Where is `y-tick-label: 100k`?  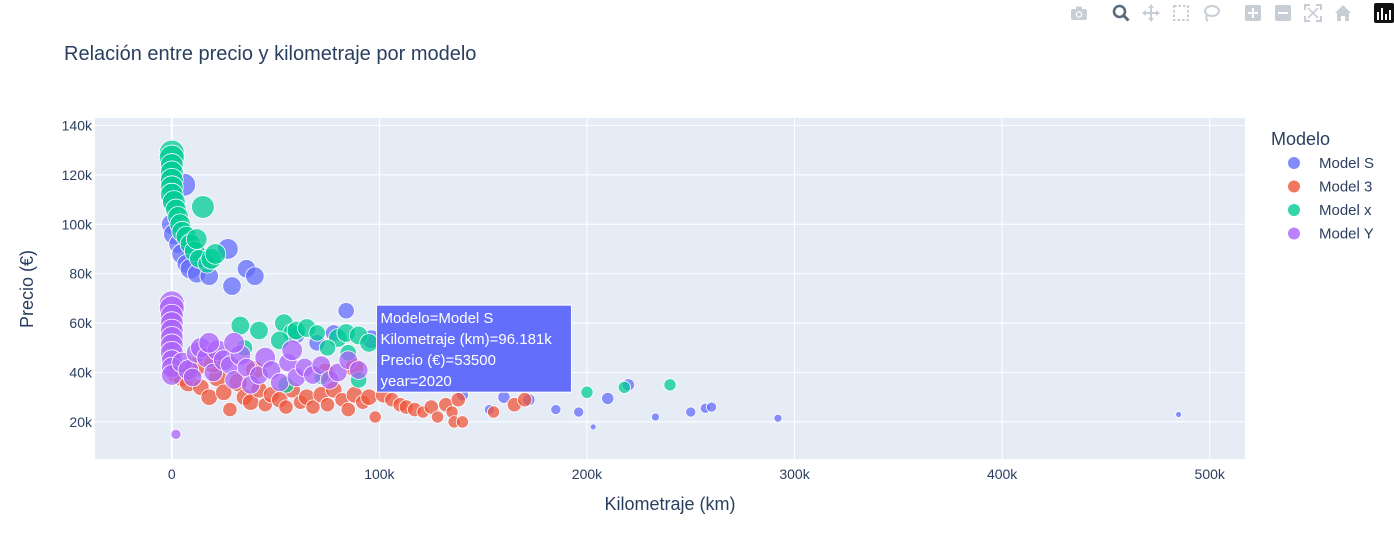 y-tick-label: 100k is located at coordinates (77, 224).